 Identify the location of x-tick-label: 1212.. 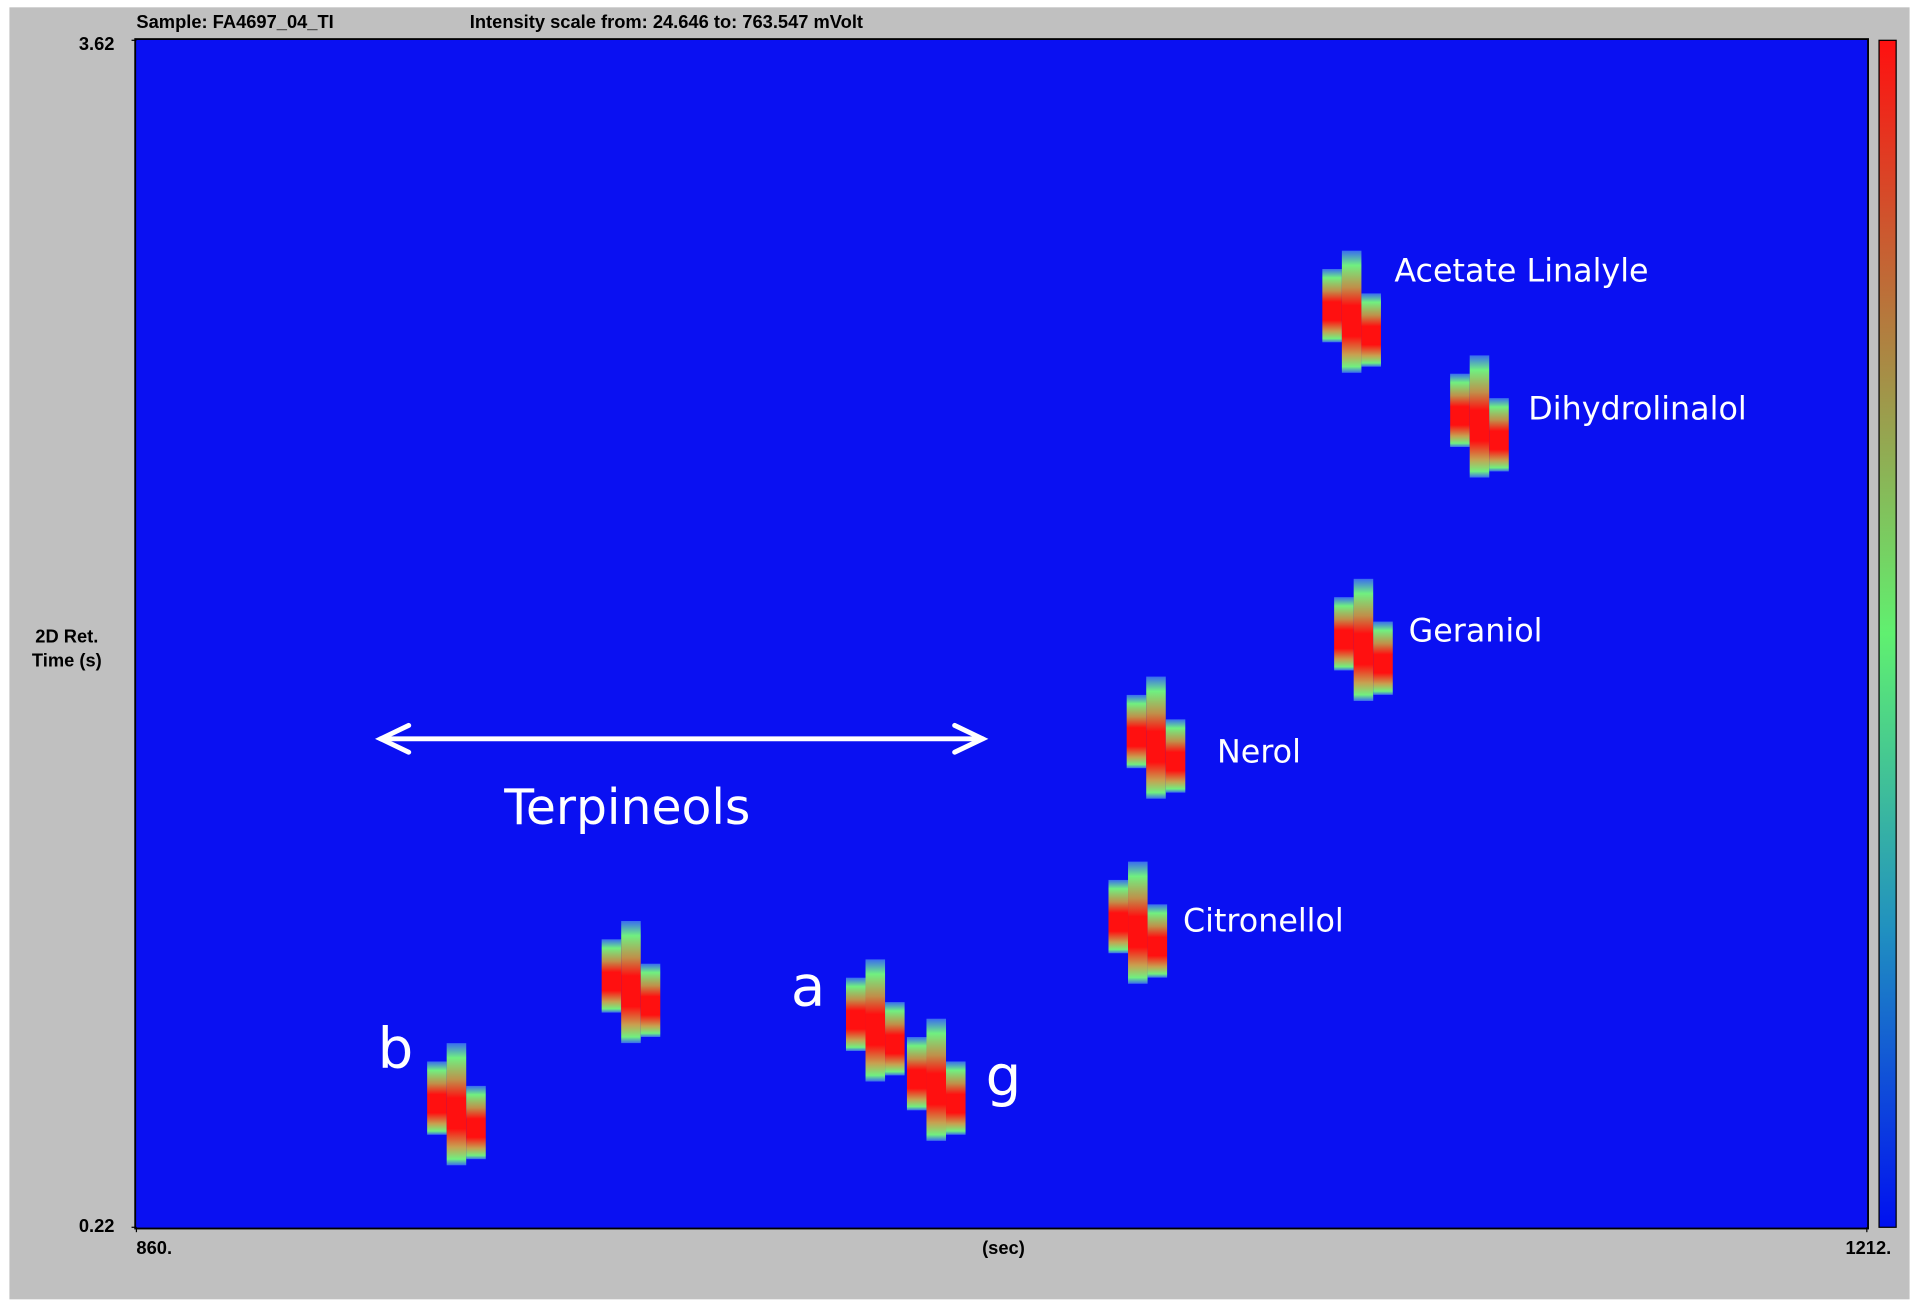
(1868, 1247).